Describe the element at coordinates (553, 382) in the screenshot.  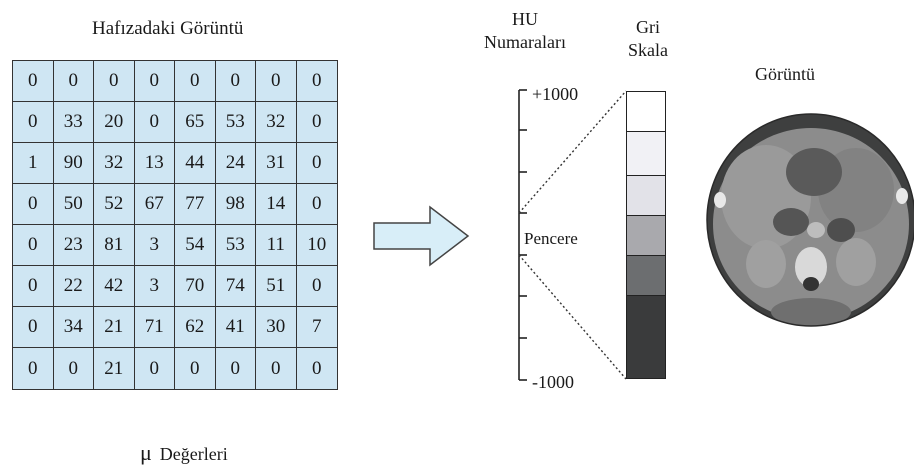
I see `hu-min-label: -1000` at that location.